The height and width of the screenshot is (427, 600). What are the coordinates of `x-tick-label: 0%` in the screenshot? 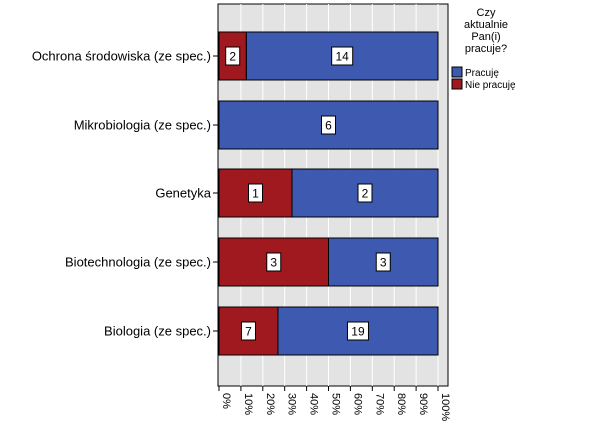 It's located at (226, 401).